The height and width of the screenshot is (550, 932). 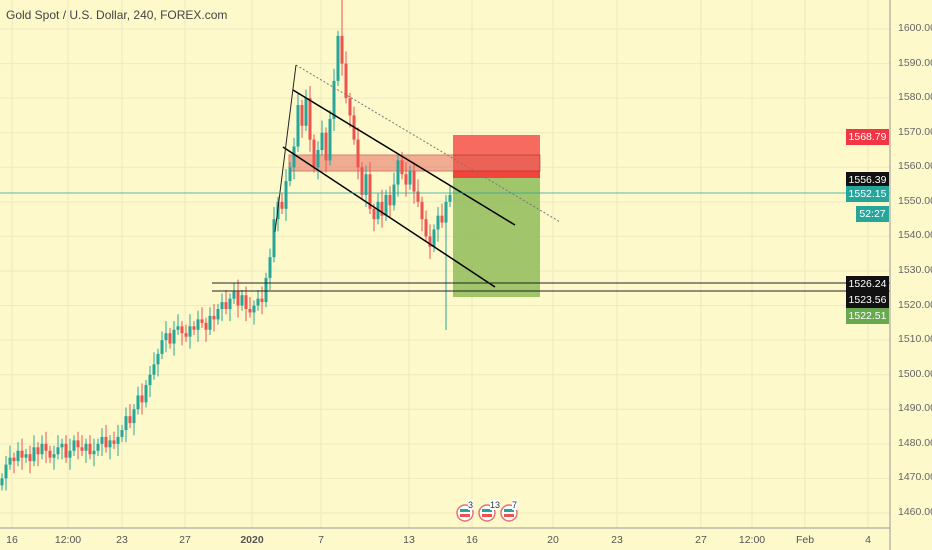 I want to click on event-count: 7, so click(x=515, y=505).